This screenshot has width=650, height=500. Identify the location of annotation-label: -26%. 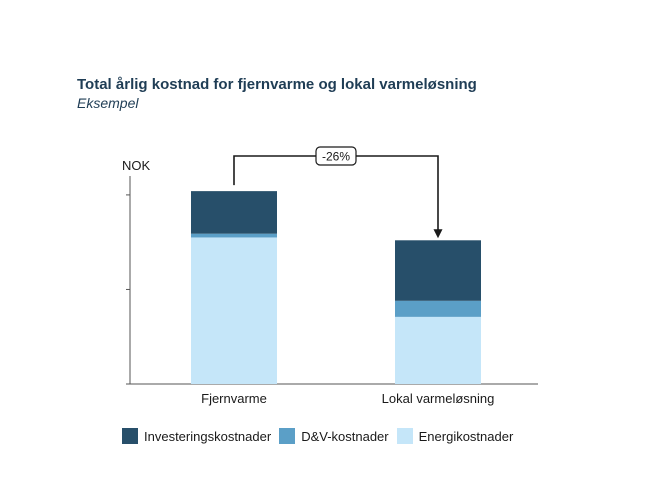
(336, 157).